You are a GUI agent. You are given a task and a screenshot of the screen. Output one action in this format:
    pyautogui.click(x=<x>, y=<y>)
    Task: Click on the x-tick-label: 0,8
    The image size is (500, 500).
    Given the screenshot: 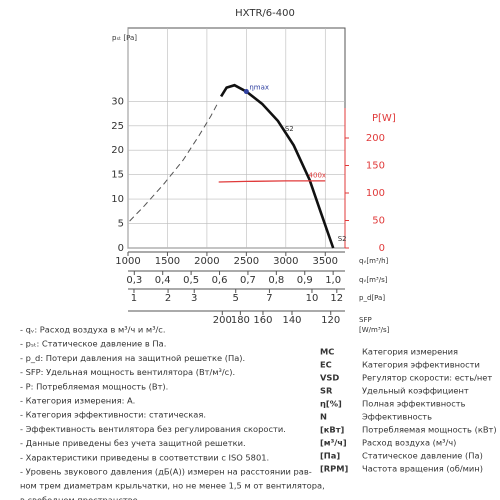 What is the action you would take?
    pyautogui.click(x=276, y=280)
    